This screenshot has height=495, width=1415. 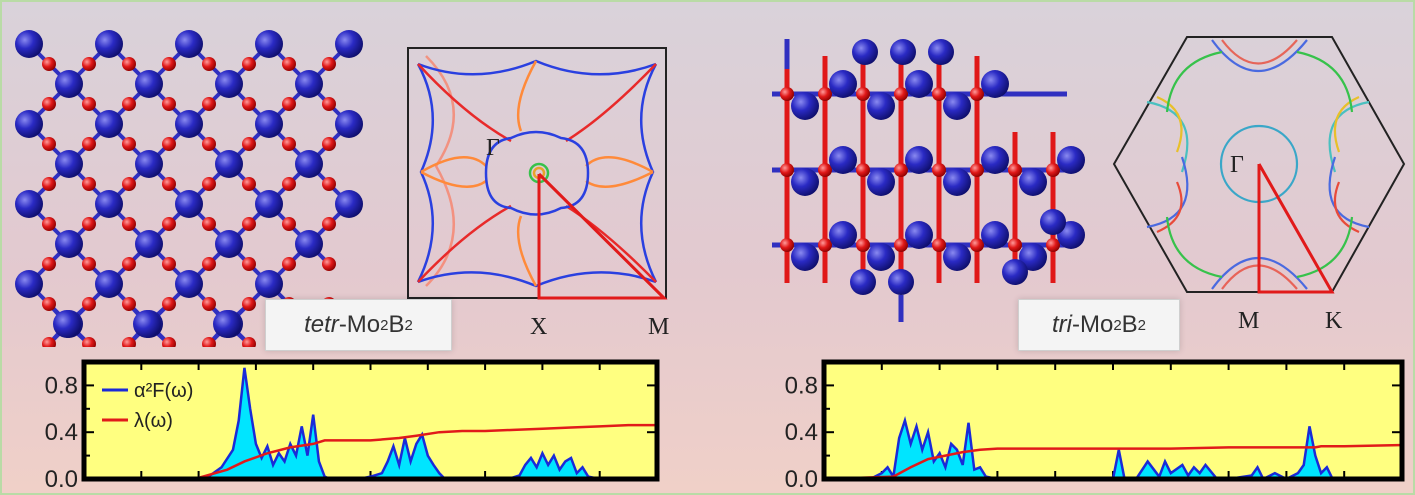 I want to click on legend-label-a2f: α²F(ω), so click(x=163, y=391).